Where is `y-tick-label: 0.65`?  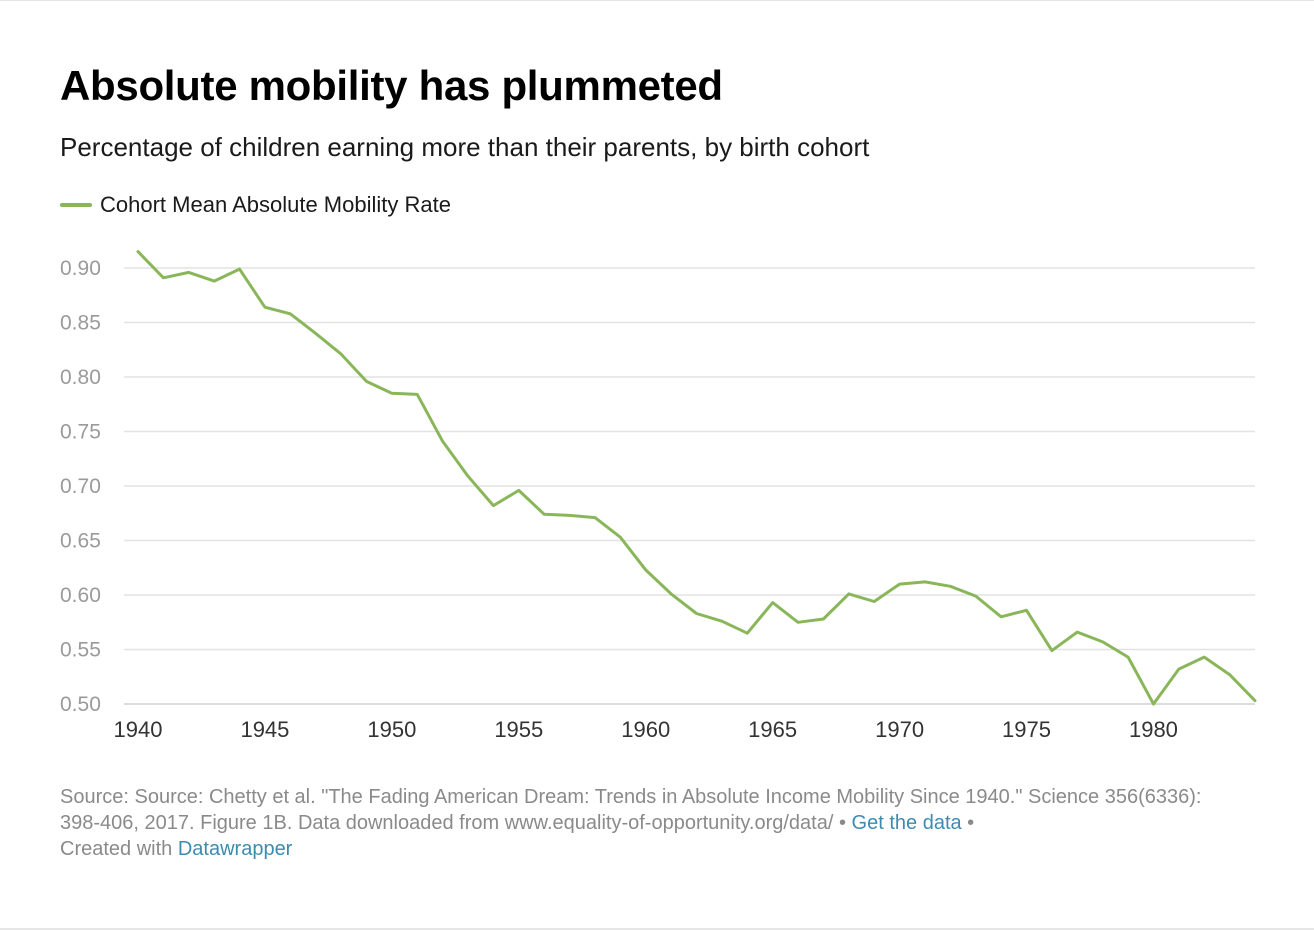
y-tick-label: 0.65 is located at coordinates (80, 541).